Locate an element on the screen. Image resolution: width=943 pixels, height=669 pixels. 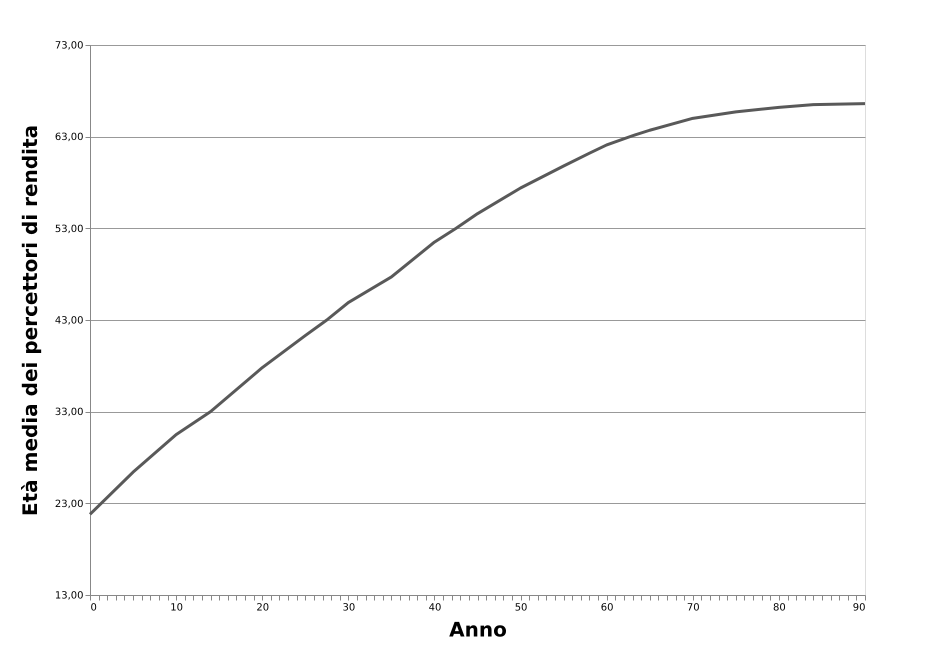
x-tick-label: 0 is located at coordinates (93, 608).